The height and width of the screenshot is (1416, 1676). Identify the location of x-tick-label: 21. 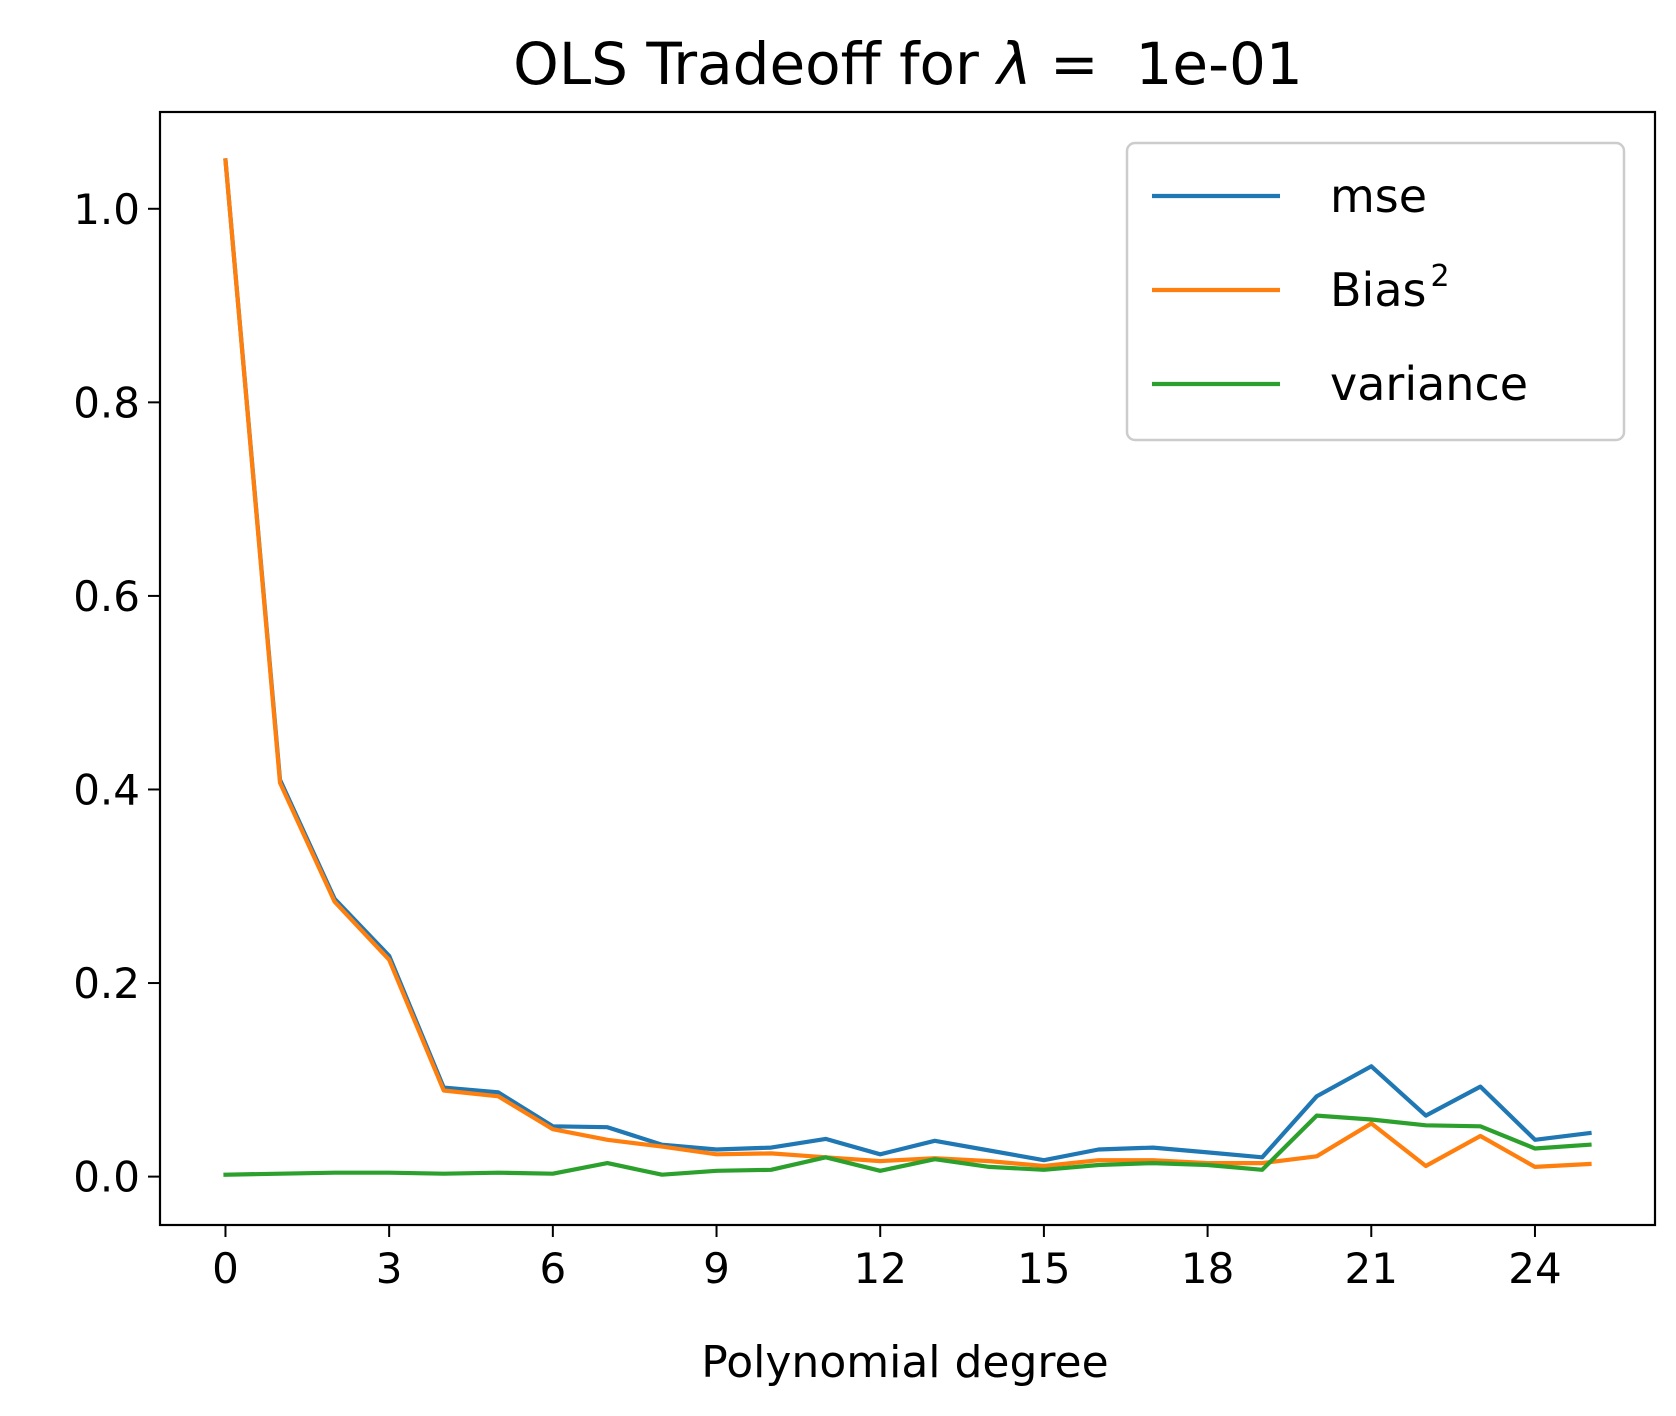
(1371, 1268).